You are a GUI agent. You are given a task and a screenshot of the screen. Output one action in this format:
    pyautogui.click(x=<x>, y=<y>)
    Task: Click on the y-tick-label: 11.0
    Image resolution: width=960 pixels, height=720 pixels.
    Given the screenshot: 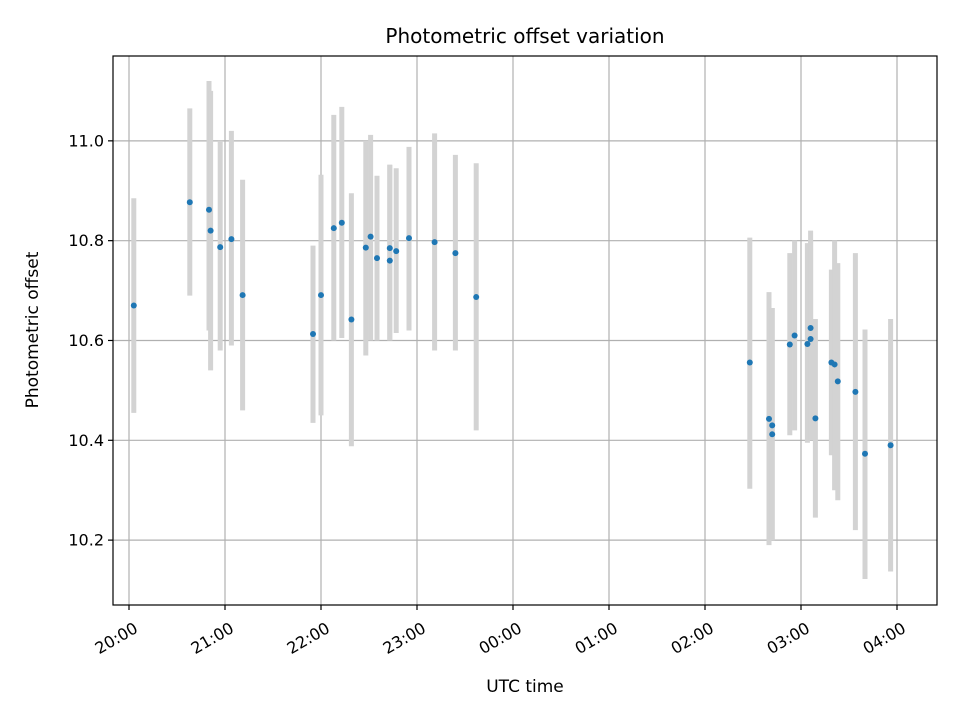 What is the action you would take?
    pyautogui.click(x=86, y=140)
    